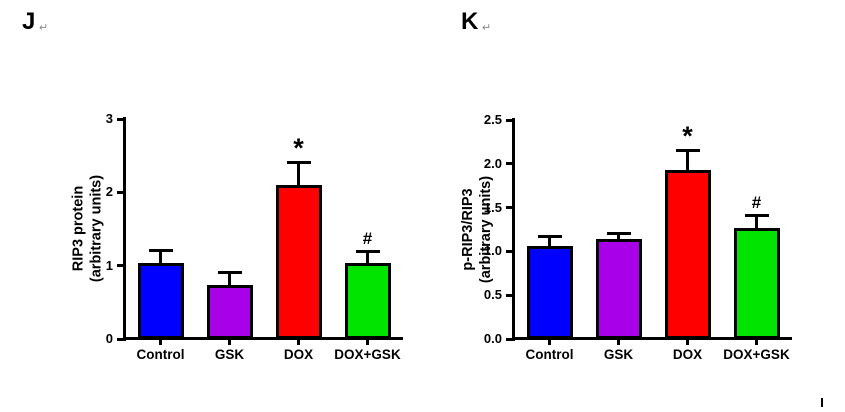 The width and height of the screenshot is (845, 412). What do you see at coordinates (467, 229) in the screenshot?
I see `y-axis-title-line1: p-RIP3/RIP3` at bounding box center [467, 229].